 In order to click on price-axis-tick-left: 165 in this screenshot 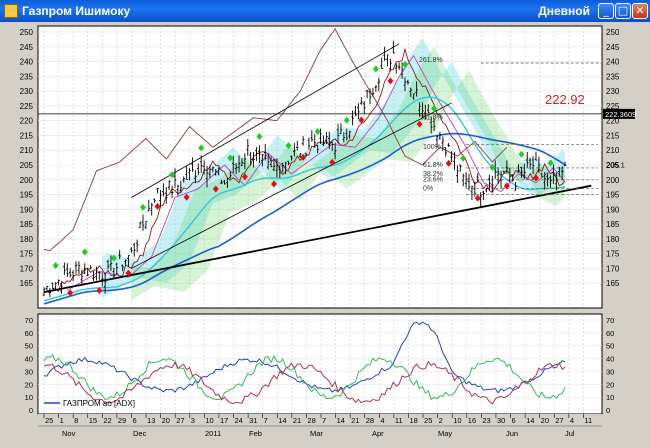, I will do `click(27, 283)`.